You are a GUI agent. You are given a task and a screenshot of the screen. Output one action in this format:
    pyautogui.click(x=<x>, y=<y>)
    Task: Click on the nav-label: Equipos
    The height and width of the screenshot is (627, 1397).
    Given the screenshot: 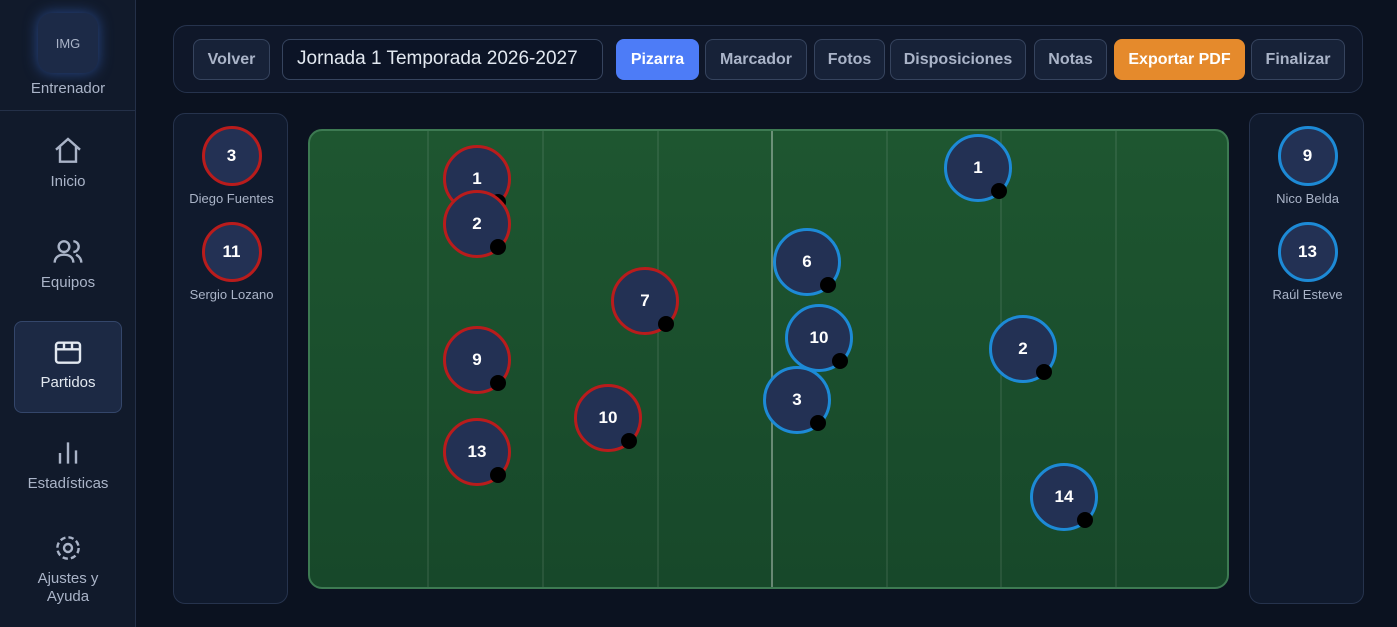 What is the action you would take?
    pyautogui.click(x=68, y=282)
    